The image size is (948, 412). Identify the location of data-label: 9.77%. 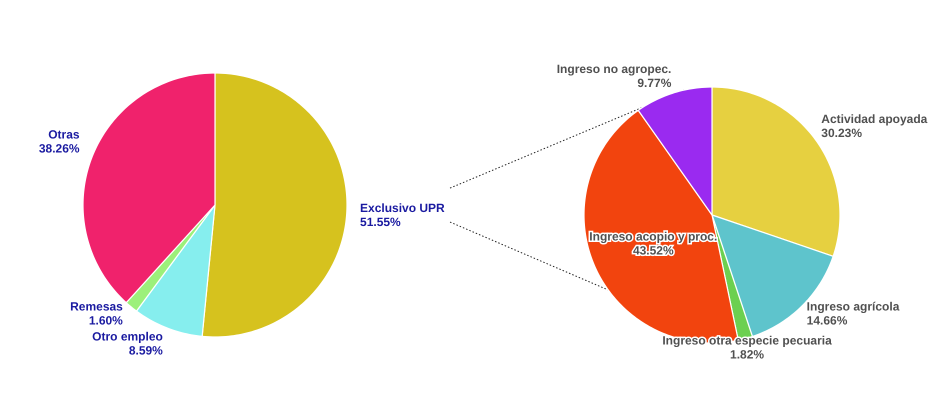
(654, 83).